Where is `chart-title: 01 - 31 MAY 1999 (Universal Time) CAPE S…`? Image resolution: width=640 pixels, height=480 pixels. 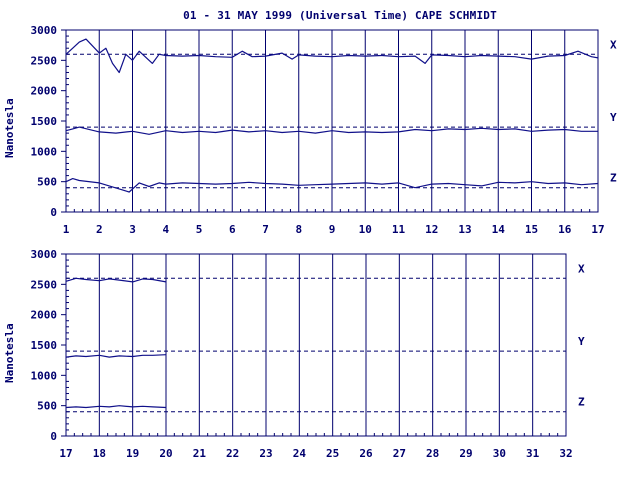 chart-title: 01 - 31 MAY 1999 (Universal Time) CAPE S… is located at coordinates (340, 15).